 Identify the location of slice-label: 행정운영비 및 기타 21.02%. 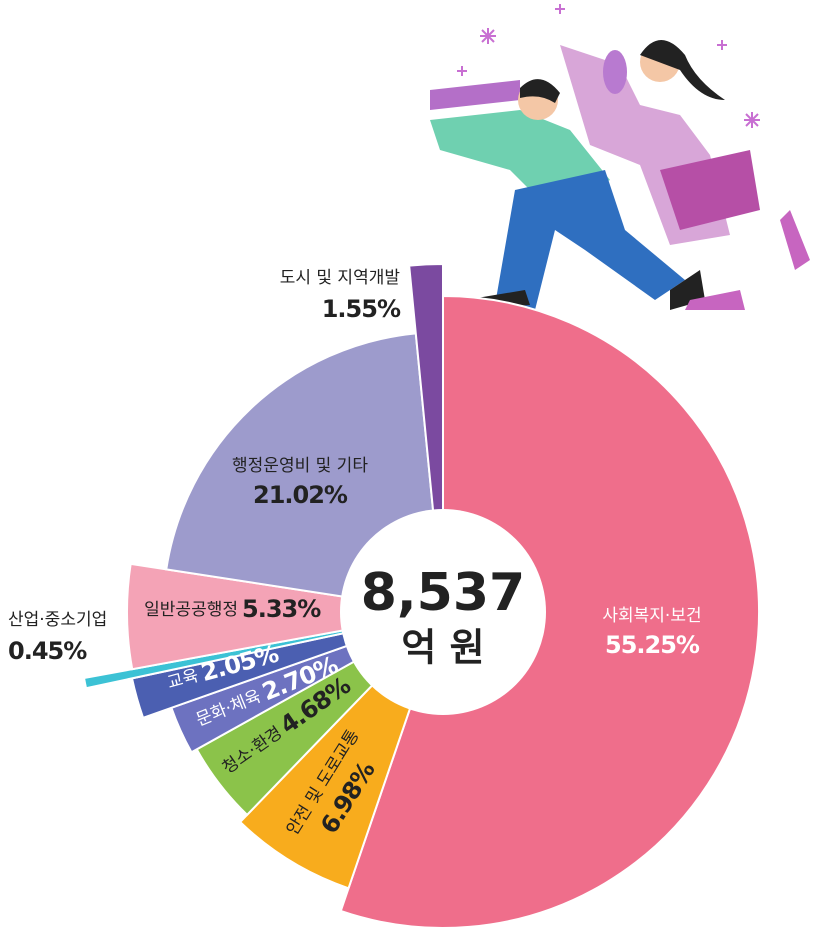
(300, 482).